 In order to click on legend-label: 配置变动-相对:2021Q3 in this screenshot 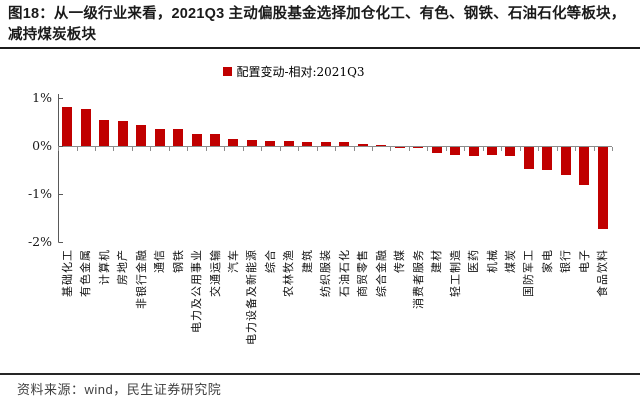, I will do `click(300, 72)`.